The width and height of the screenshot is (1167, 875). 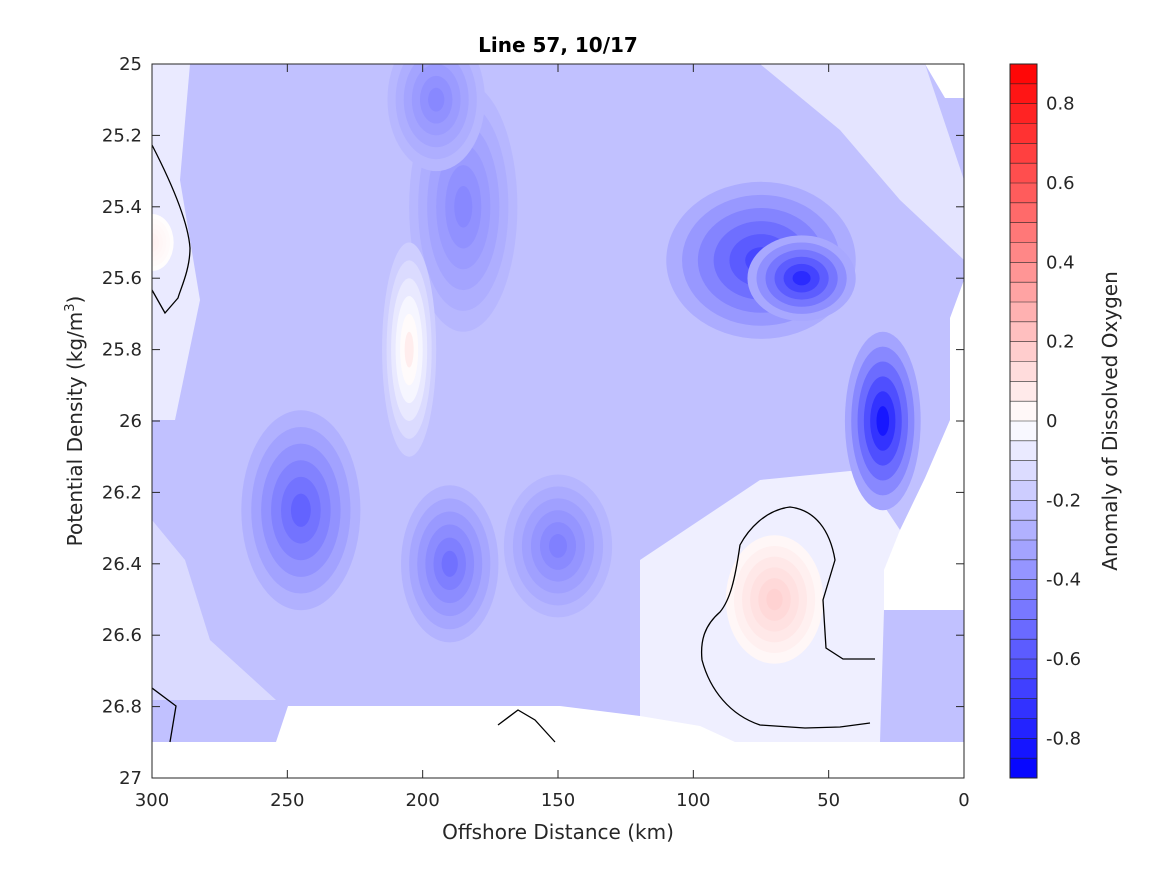 What do you see at coordinates (122, 635) in the screenshot?
I see `y-tick-label: 26.6` at bounding box center [122, 635].